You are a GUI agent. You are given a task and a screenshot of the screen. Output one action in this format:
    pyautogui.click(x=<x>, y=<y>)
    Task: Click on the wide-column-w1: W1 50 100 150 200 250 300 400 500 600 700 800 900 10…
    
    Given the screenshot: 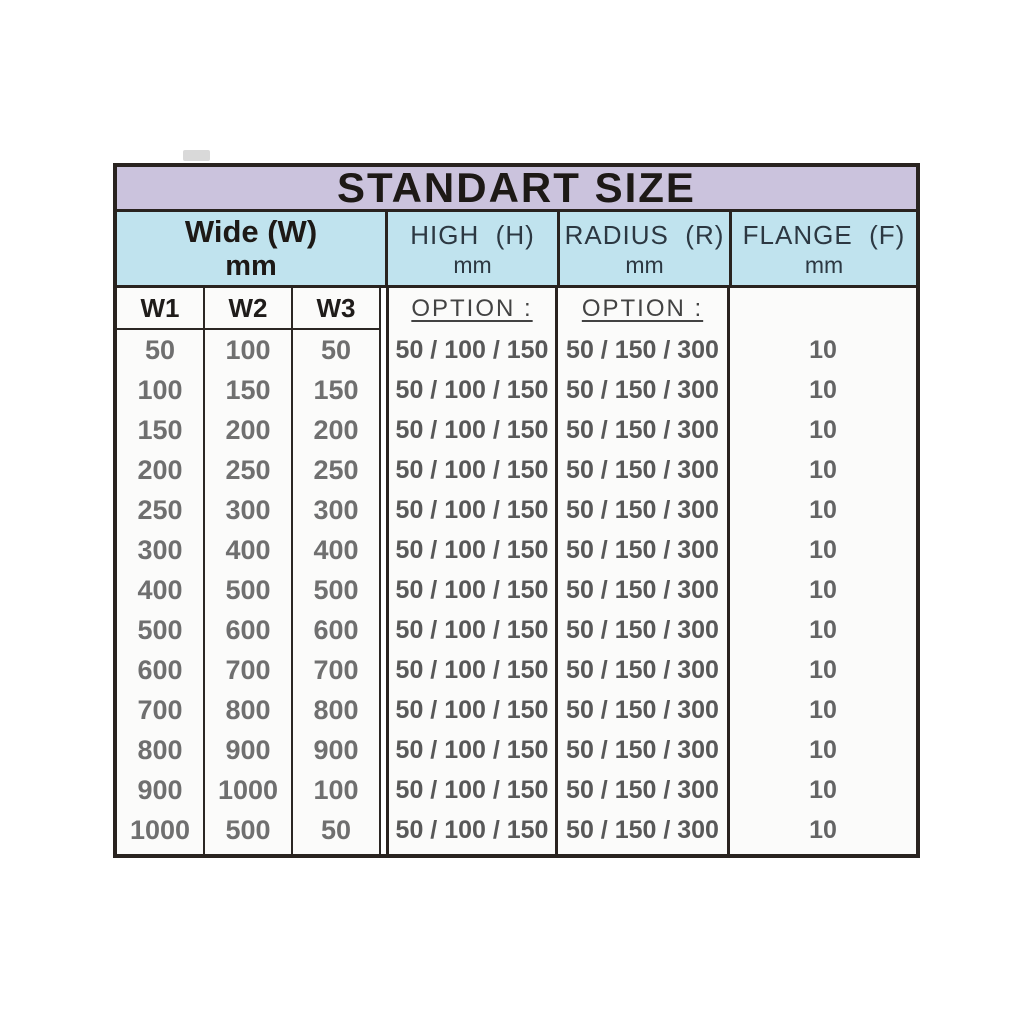 What is the action you would take?
    pyautogui.click(x=161, y=571)
    